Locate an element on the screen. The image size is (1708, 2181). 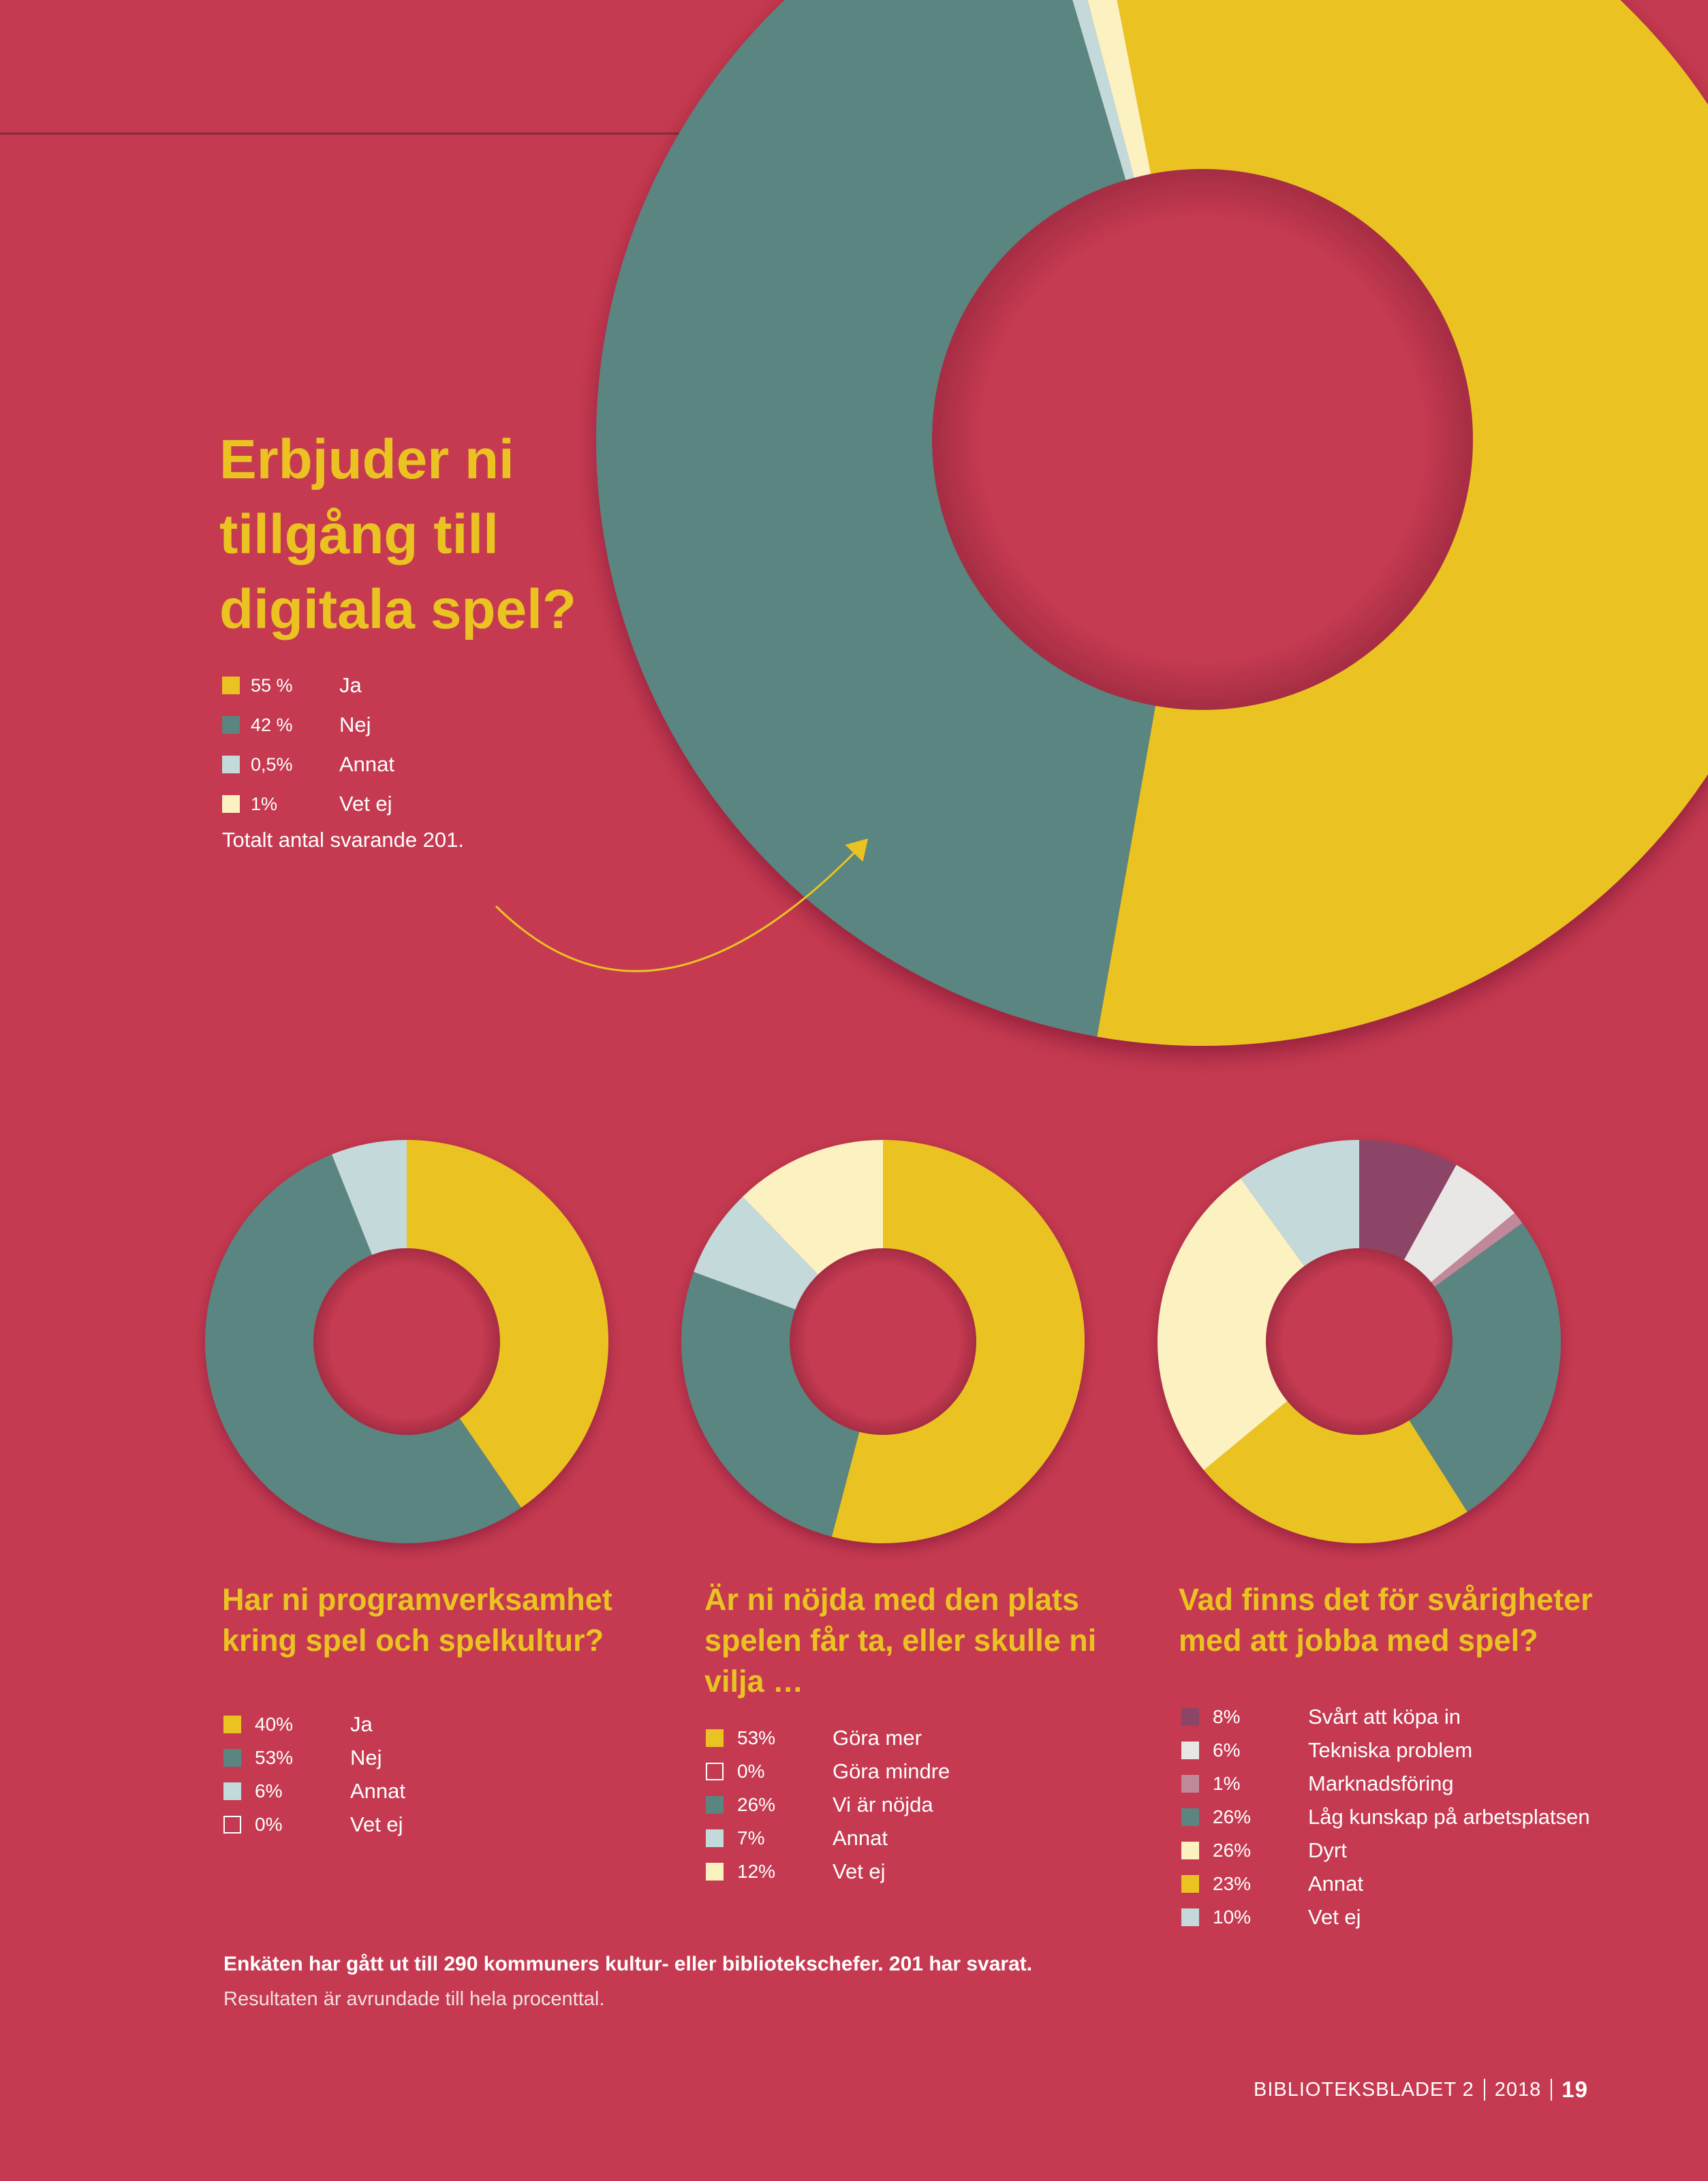
legend-label: Göra mindre is located at coordinates (891, 1771).